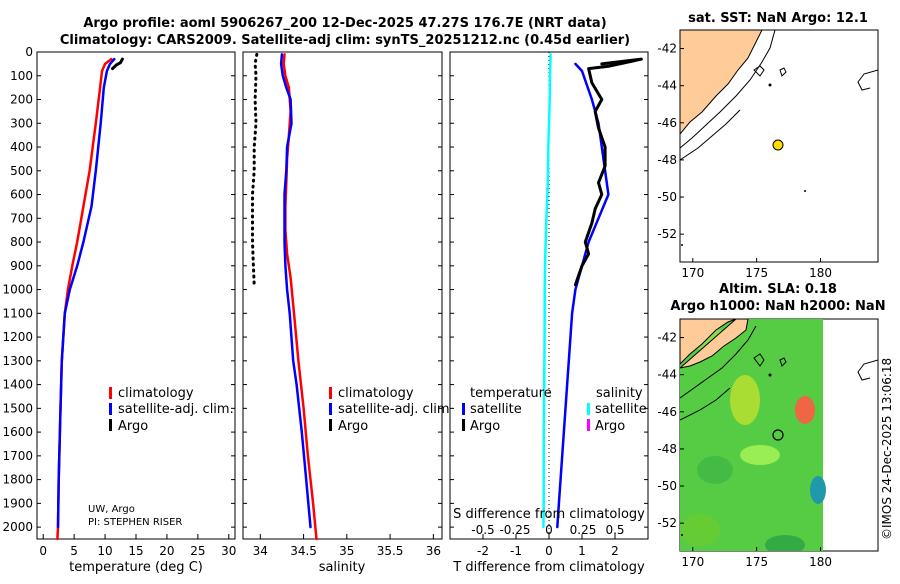 This screenshot has width=900, height=584. I want to click on x-tick-label: 1, so click(582, 551).